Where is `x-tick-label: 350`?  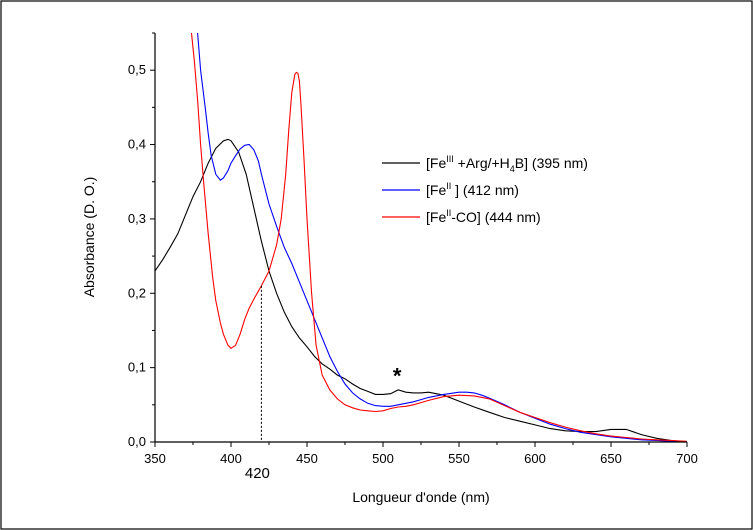 x-tick-label: 350 is located at coordinates (155, 458).